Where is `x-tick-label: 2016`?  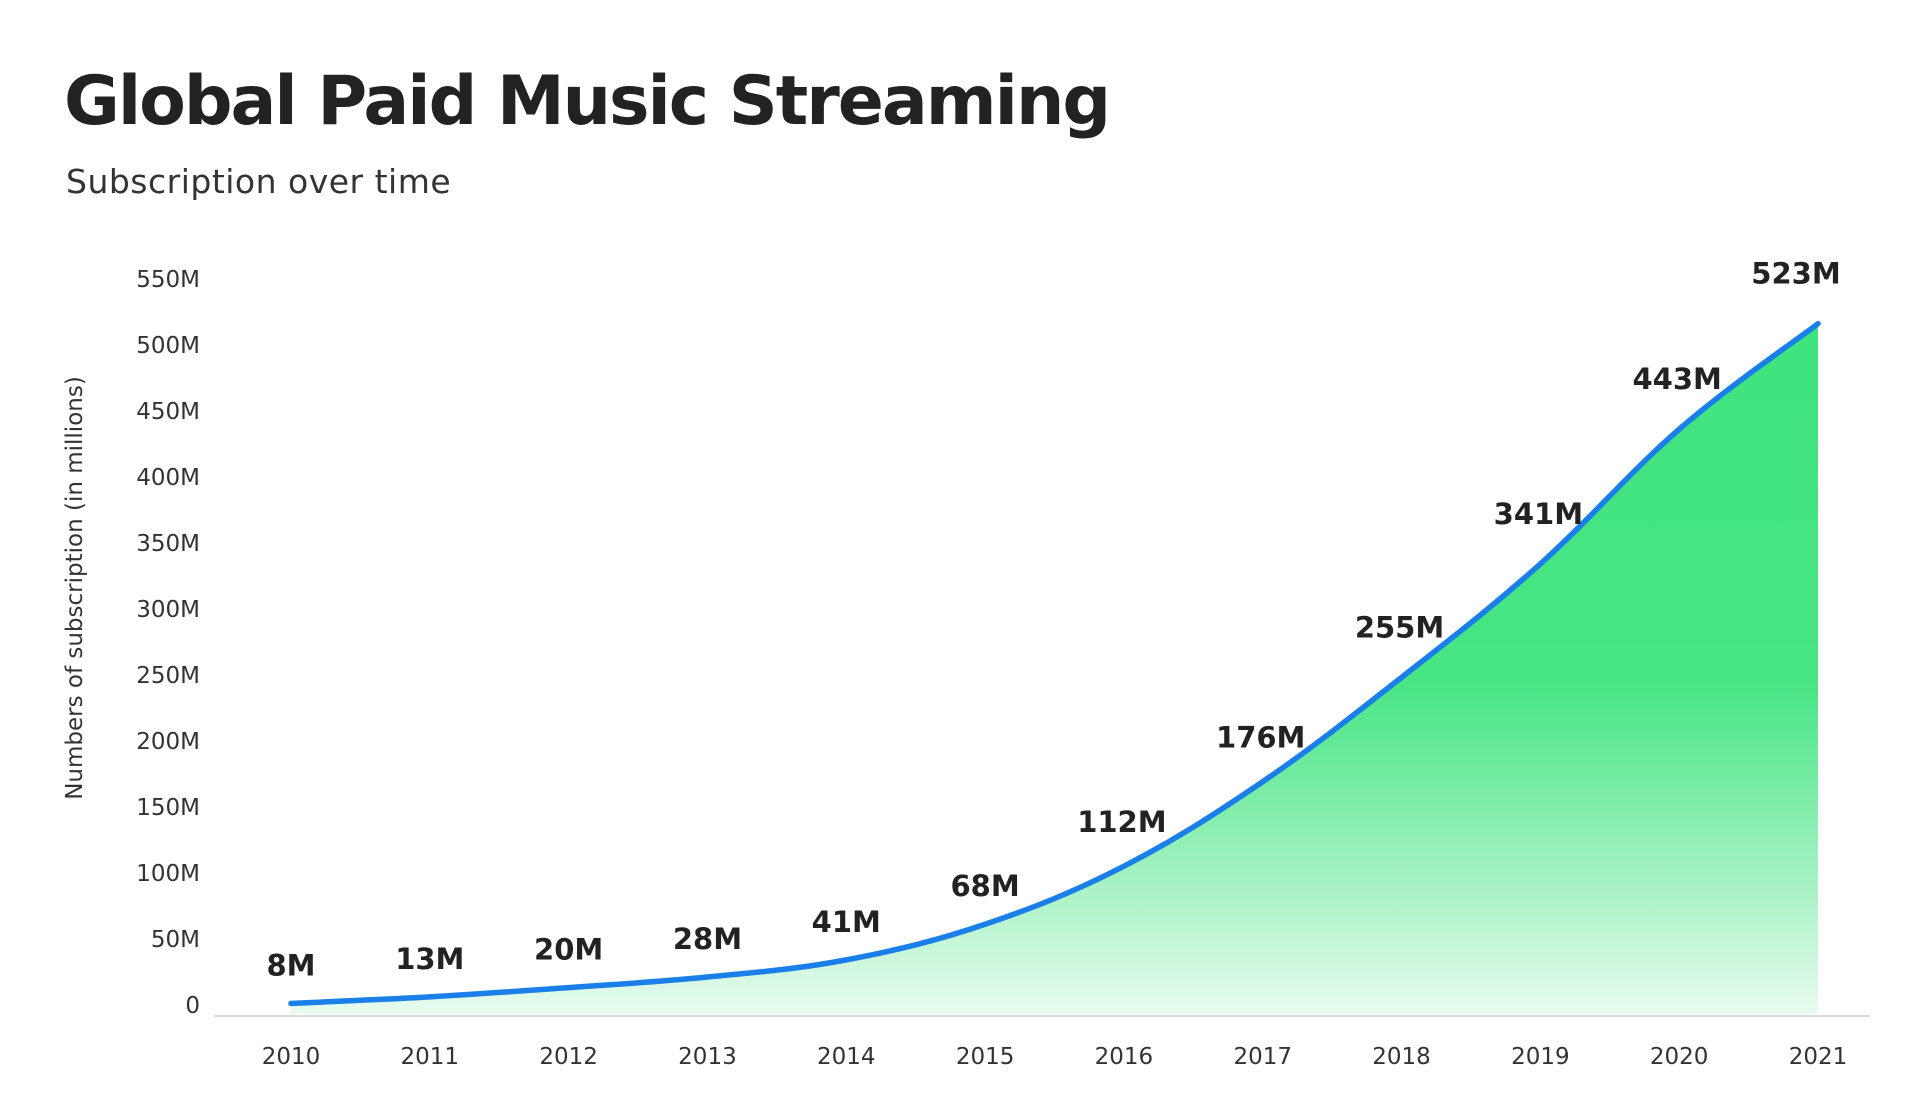
x-tick-label: 2016 is located at coordinates (1124, 1057).